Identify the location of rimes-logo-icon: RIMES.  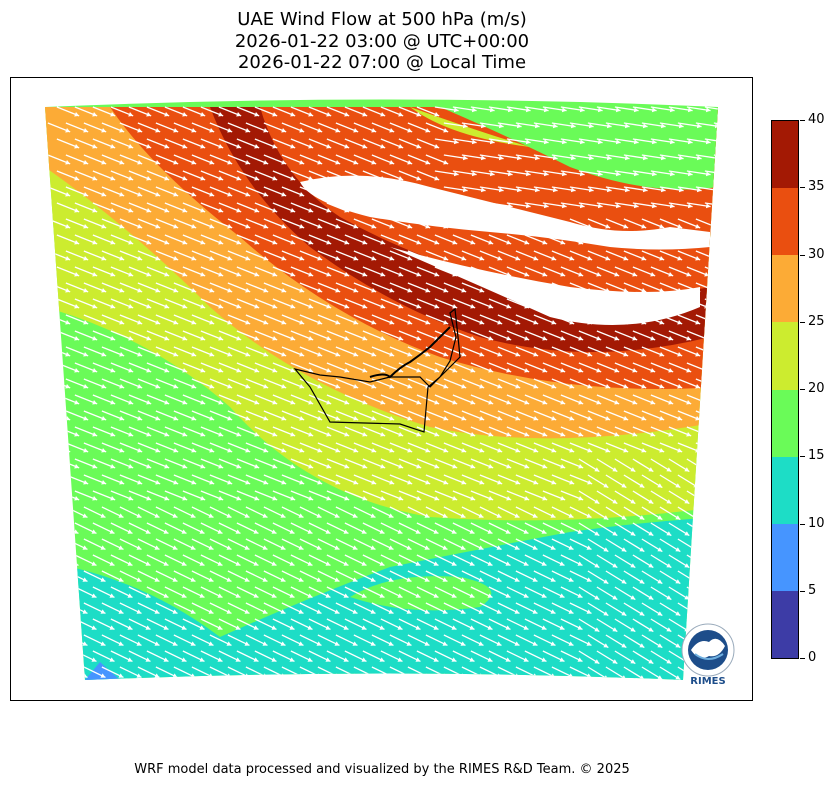
(708, 655).